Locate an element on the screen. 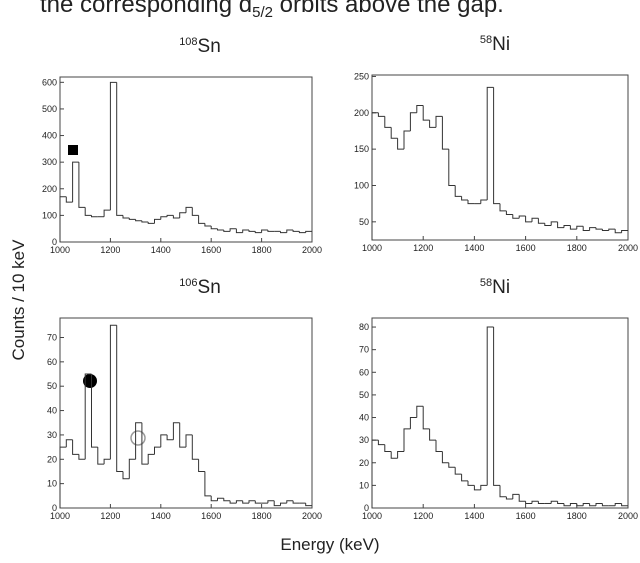  y-tick-label: 30 is located at coordinates (364, 440).